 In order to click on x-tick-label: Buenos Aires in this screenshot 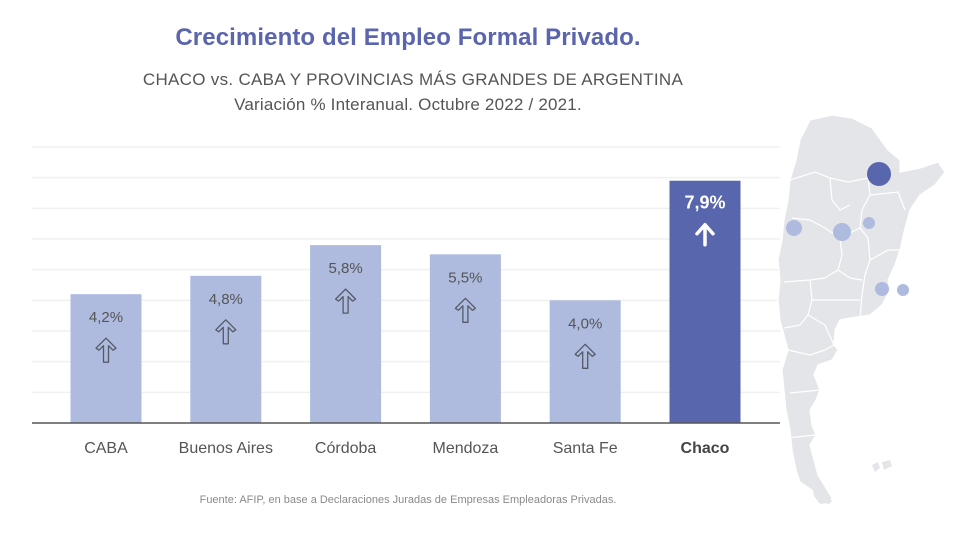, I will do `click(226, 448)`.